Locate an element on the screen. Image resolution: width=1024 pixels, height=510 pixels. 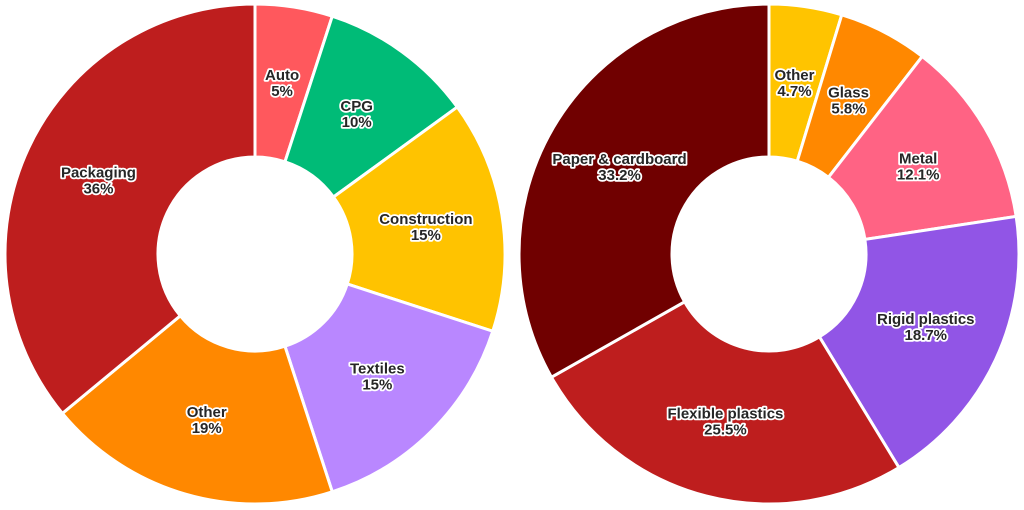
wedge-label: Auto 5% is located at coordinates (282, 83).